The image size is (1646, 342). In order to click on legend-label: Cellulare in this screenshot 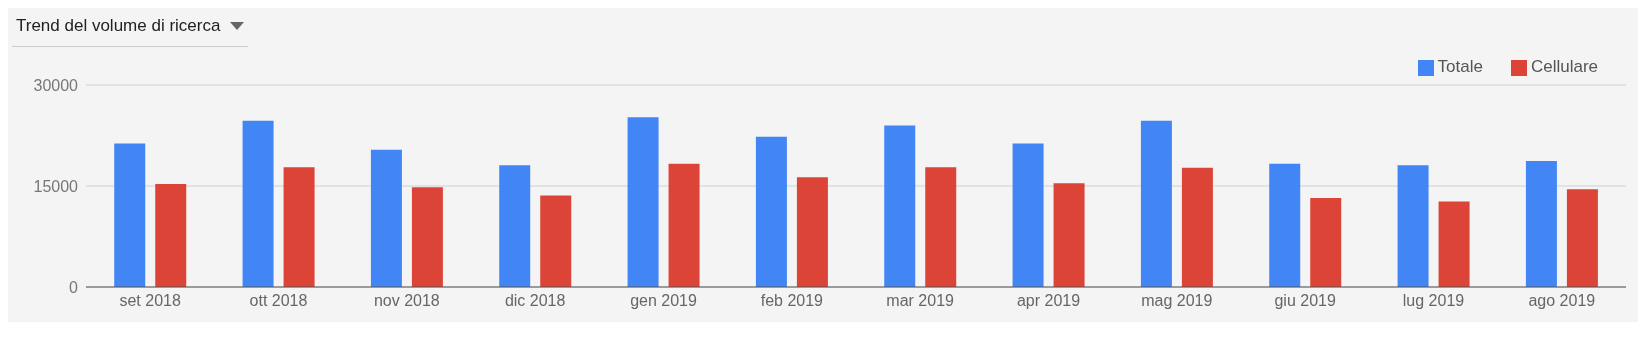, I will do `click(1564, 66)`.